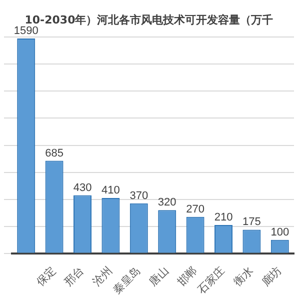 The width and height of the screenshot is (300, 300). Describe the element at coordinates (46, 276) in the screenshot. I see `x-tick-label: 保定` at that location.